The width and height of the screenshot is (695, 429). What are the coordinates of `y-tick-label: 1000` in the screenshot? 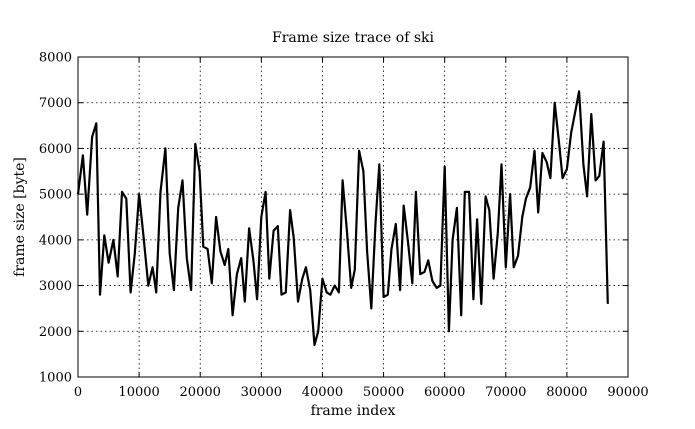 It's located at (55, 378).